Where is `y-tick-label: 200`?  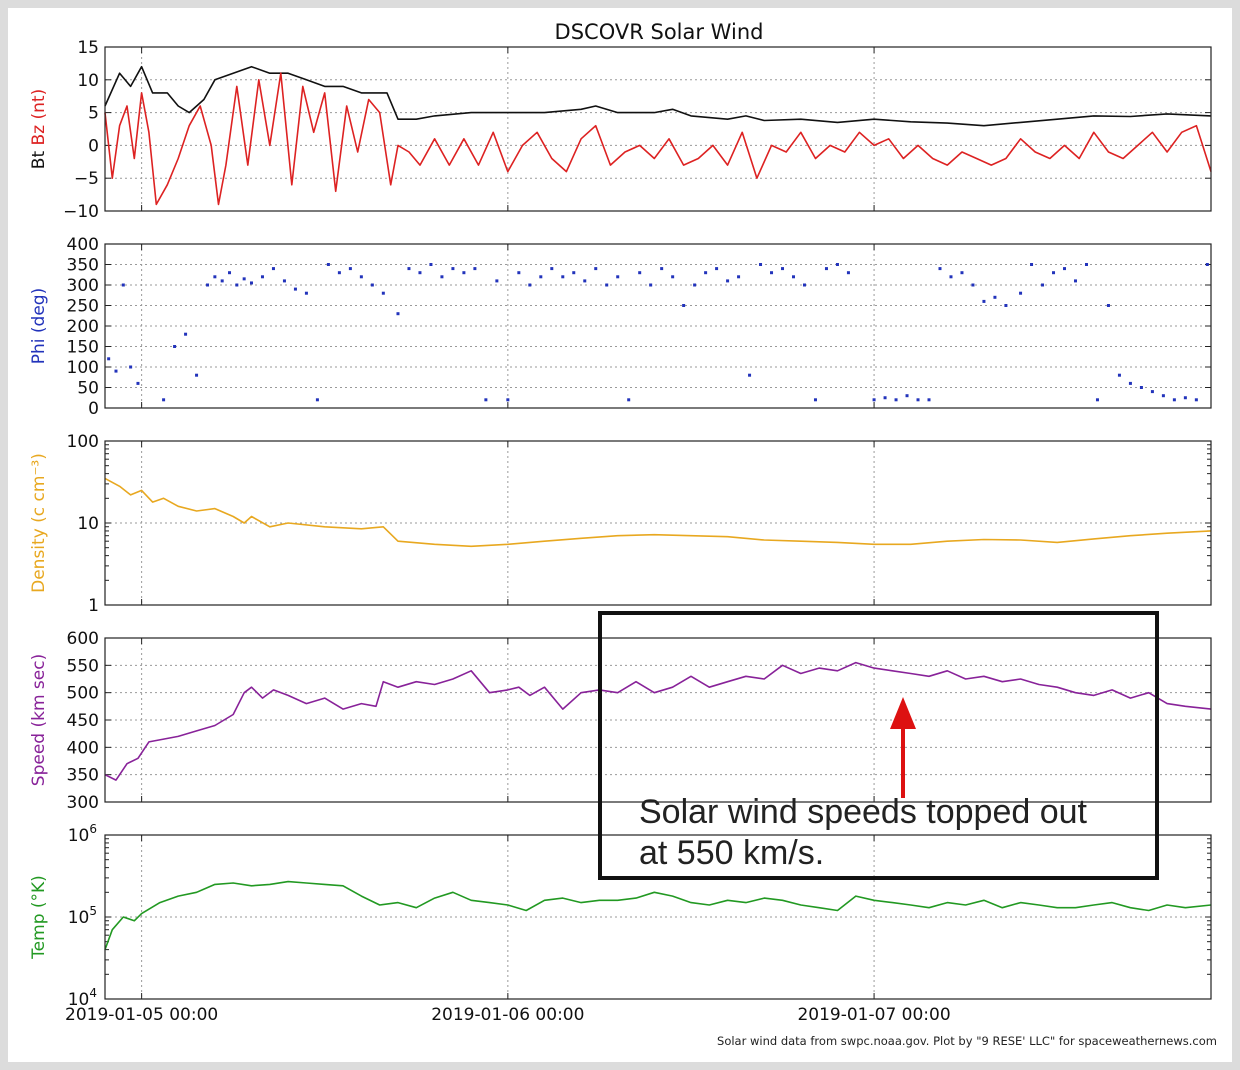
y-tick-label: 200 is located at coordinates (83, 327).